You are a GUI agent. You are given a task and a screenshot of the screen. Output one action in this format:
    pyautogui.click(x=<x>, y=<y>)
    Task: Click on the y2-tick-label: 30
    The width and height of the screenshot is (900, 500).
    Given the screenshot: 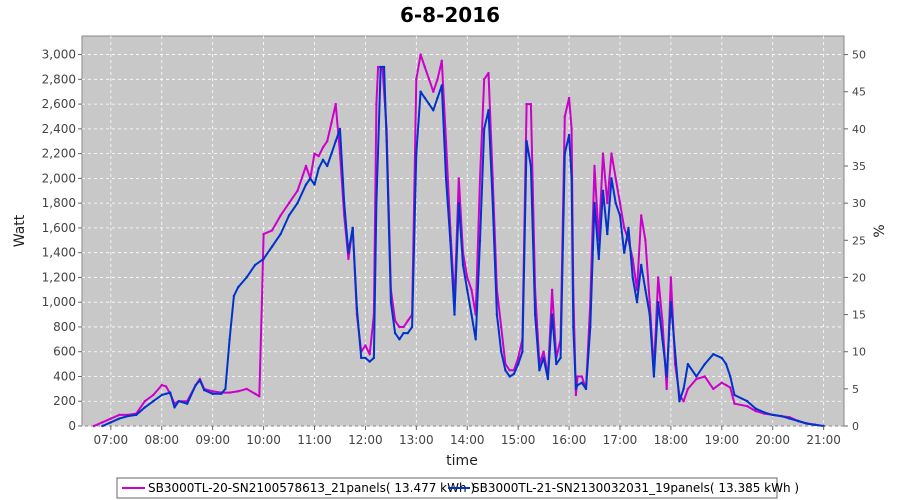 What is the action you would take?
    pyautogui.click(x=859, y=203)
    